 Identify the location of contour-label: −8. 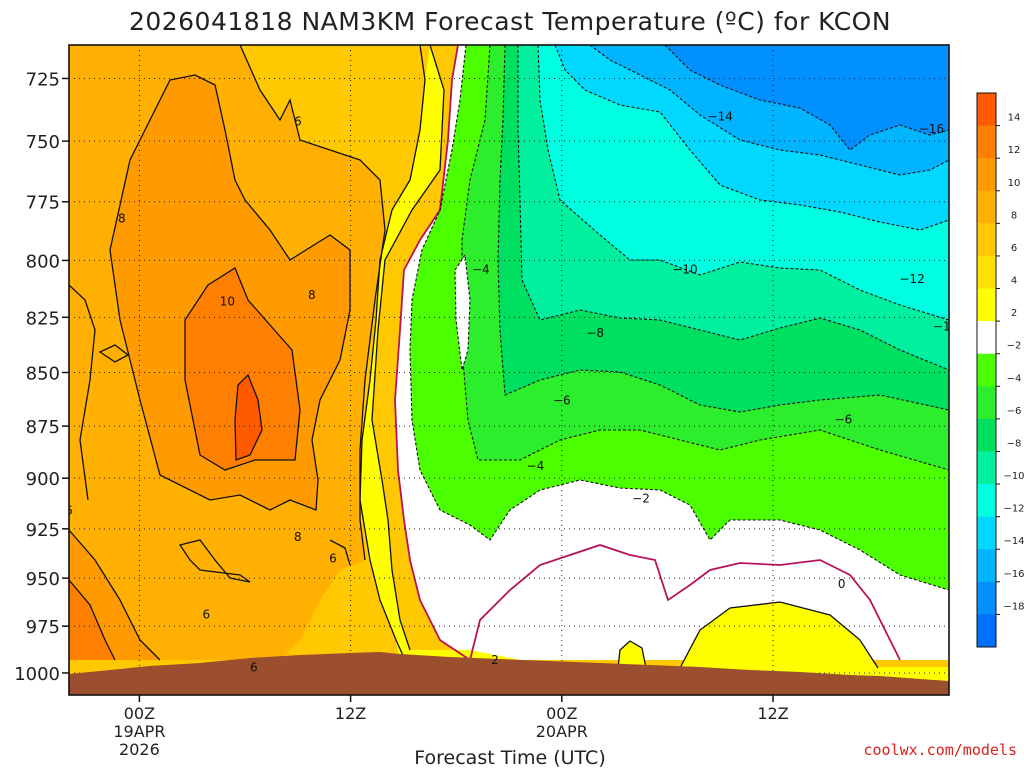
(595, 333).